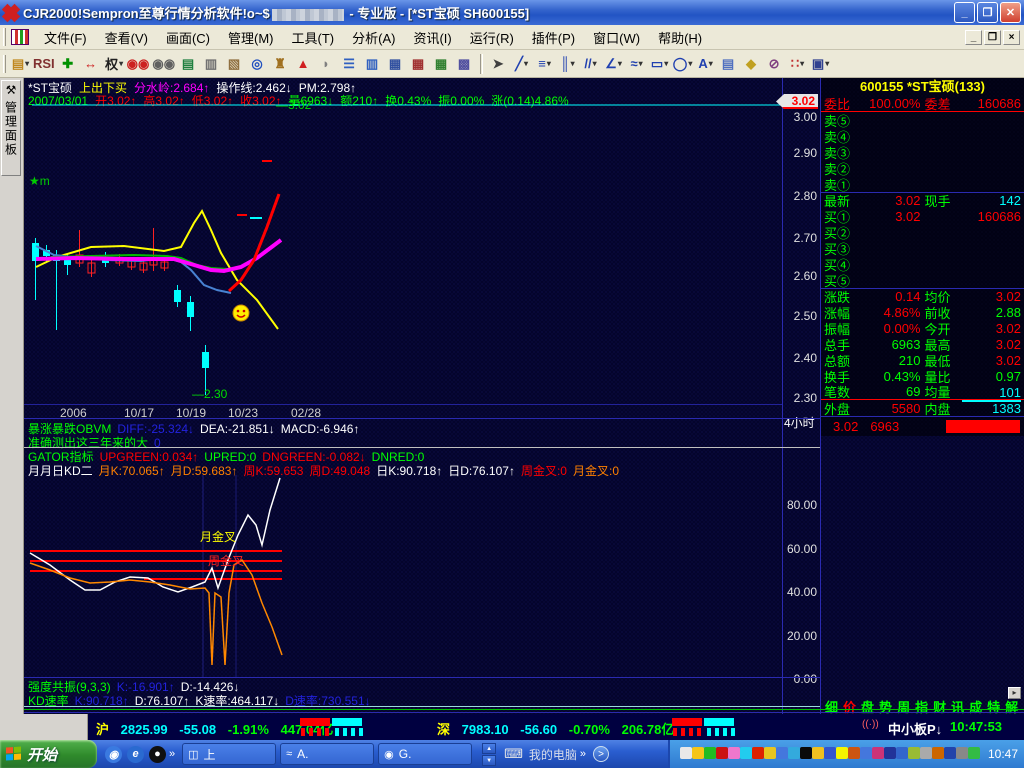 Image resolution: width=1024 pixels, height=768 pixels. Describe the element at coordinates (601, 754) in the screenshot. I see `expand-button: >` at that location.